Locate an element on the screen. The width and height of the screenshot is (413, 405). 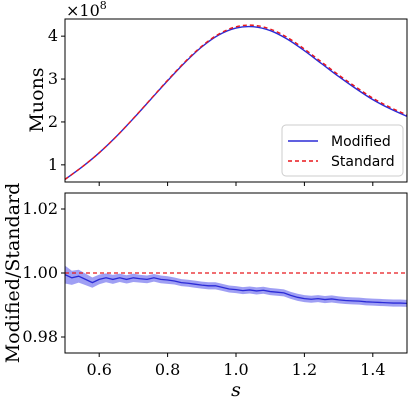
legend-label-modified: Modified is located at coordinates (361, 142).